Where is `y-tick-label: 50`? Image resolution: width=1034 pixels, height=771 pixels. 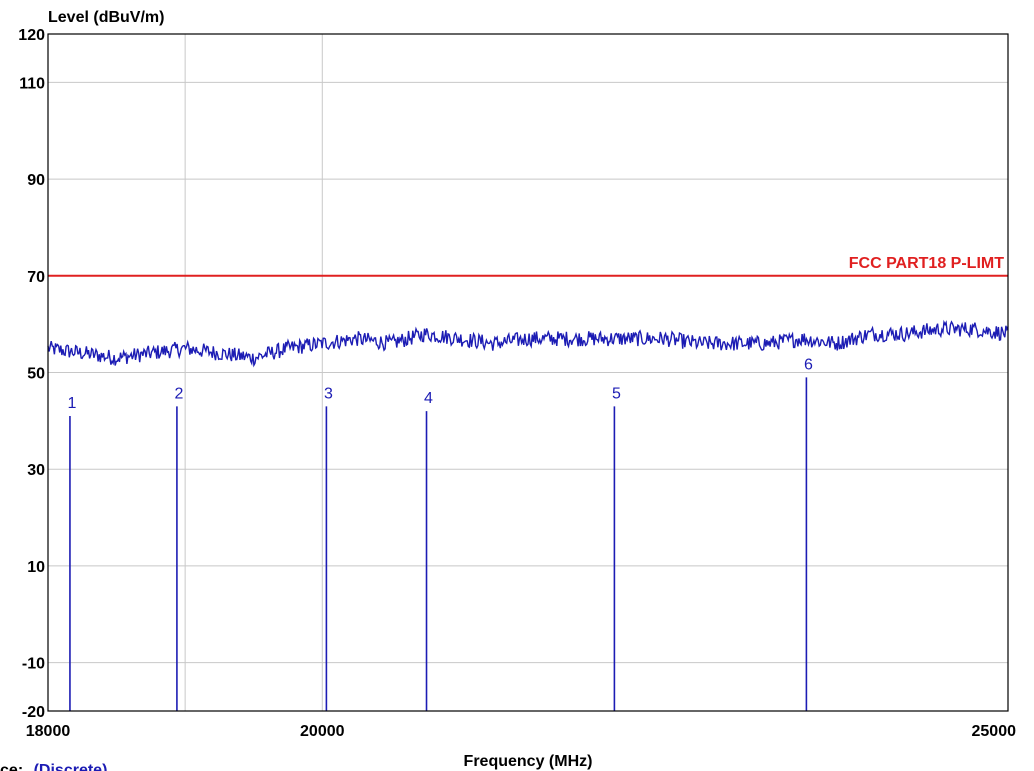
y-tick-label: 50 is located at coordinates (36, 374).